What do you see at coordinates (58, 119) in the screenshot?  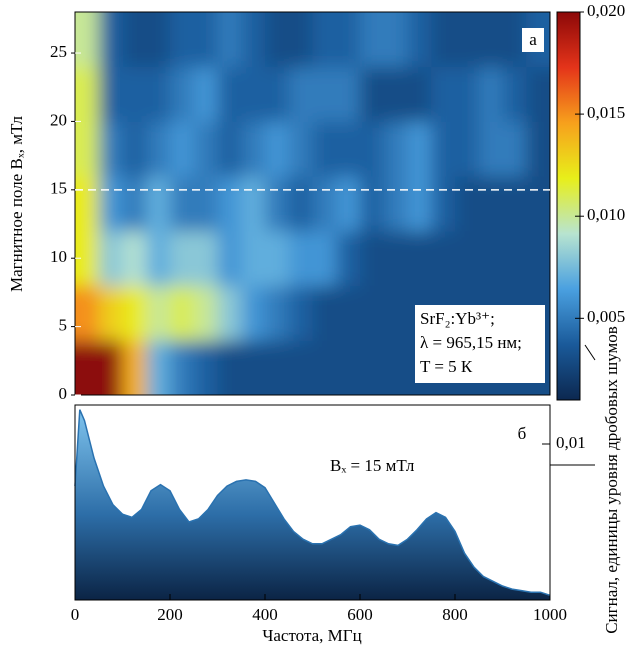 I see `y-tick-label: 20` at bounding box center [58, 119].